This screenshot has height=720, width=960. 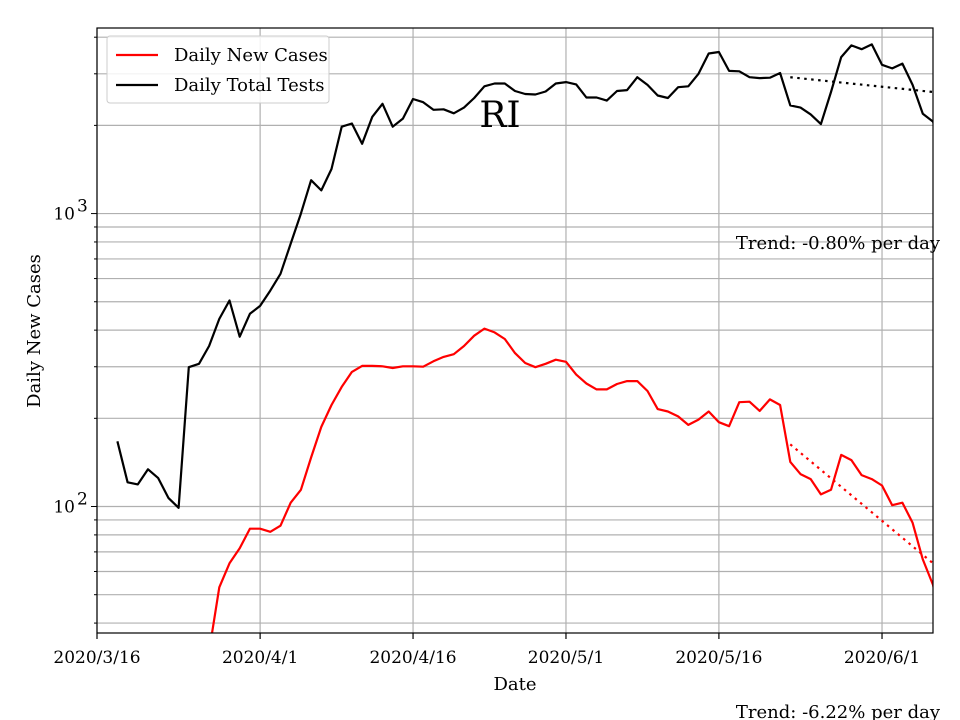 What do you see at coordinates (861, 85) in the screenshot?
I see `trend-line-daily-total-tests` at bounding box center [861, 85].